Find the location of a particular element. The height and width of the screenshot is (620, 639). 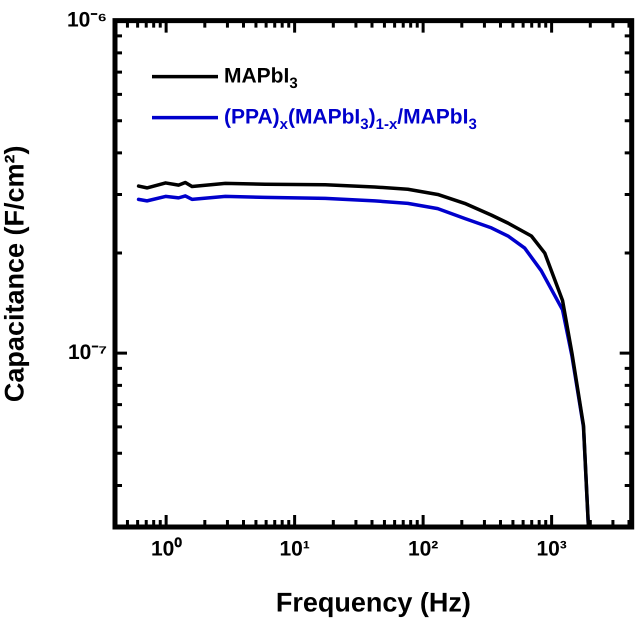

y-tick-label: 10⁻⁷ is located at coordinates (87, 352).